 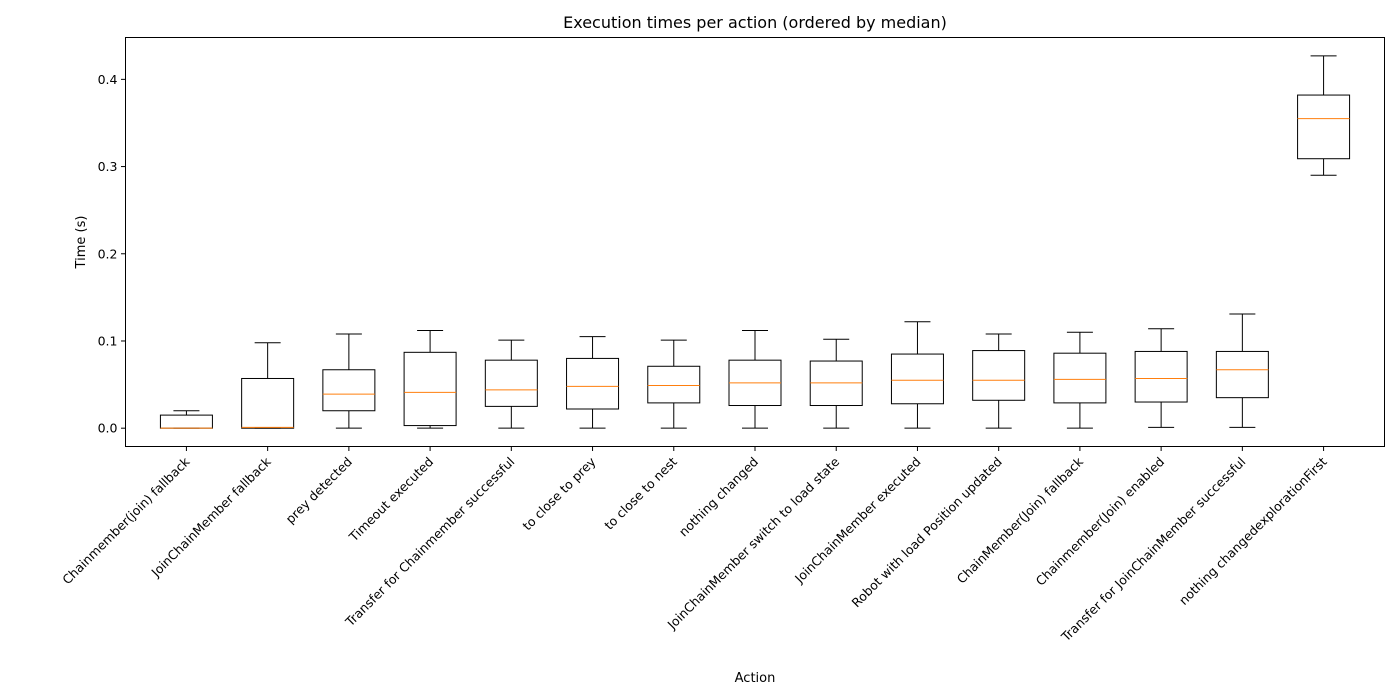 I want to click on x-tick-label-6: to close to nest, so click(x=640, y=493).